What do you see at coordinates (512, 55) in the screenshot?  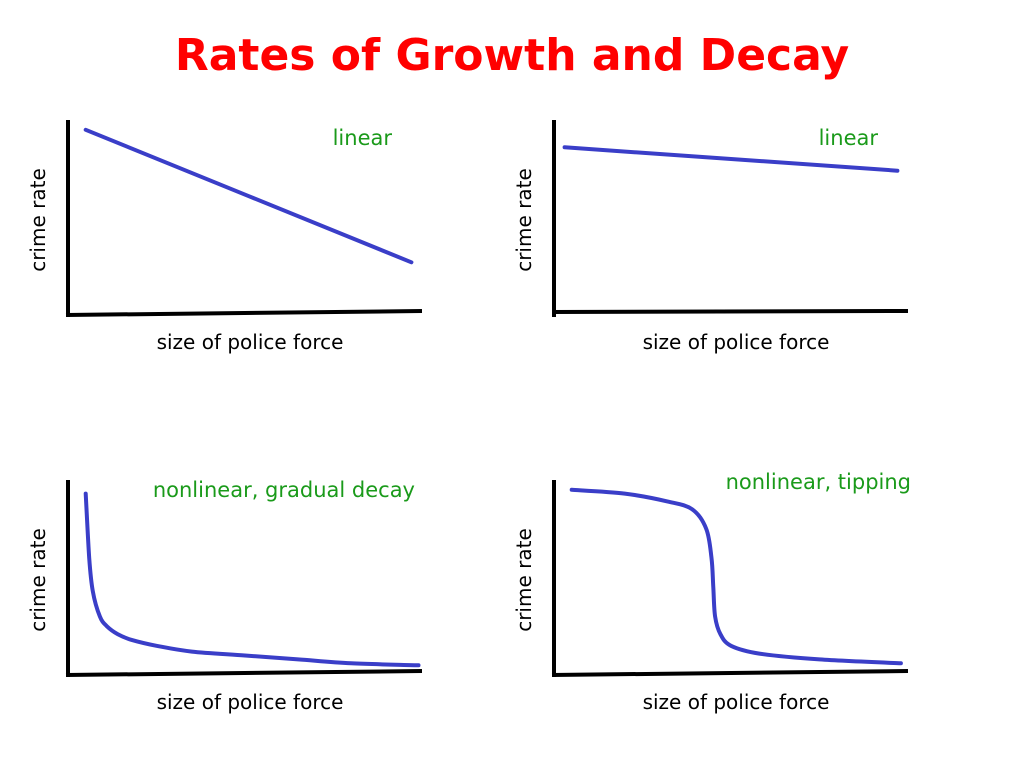 I see `slide-title: Rates of Growth and Decay` at bounding box center [512, 55].